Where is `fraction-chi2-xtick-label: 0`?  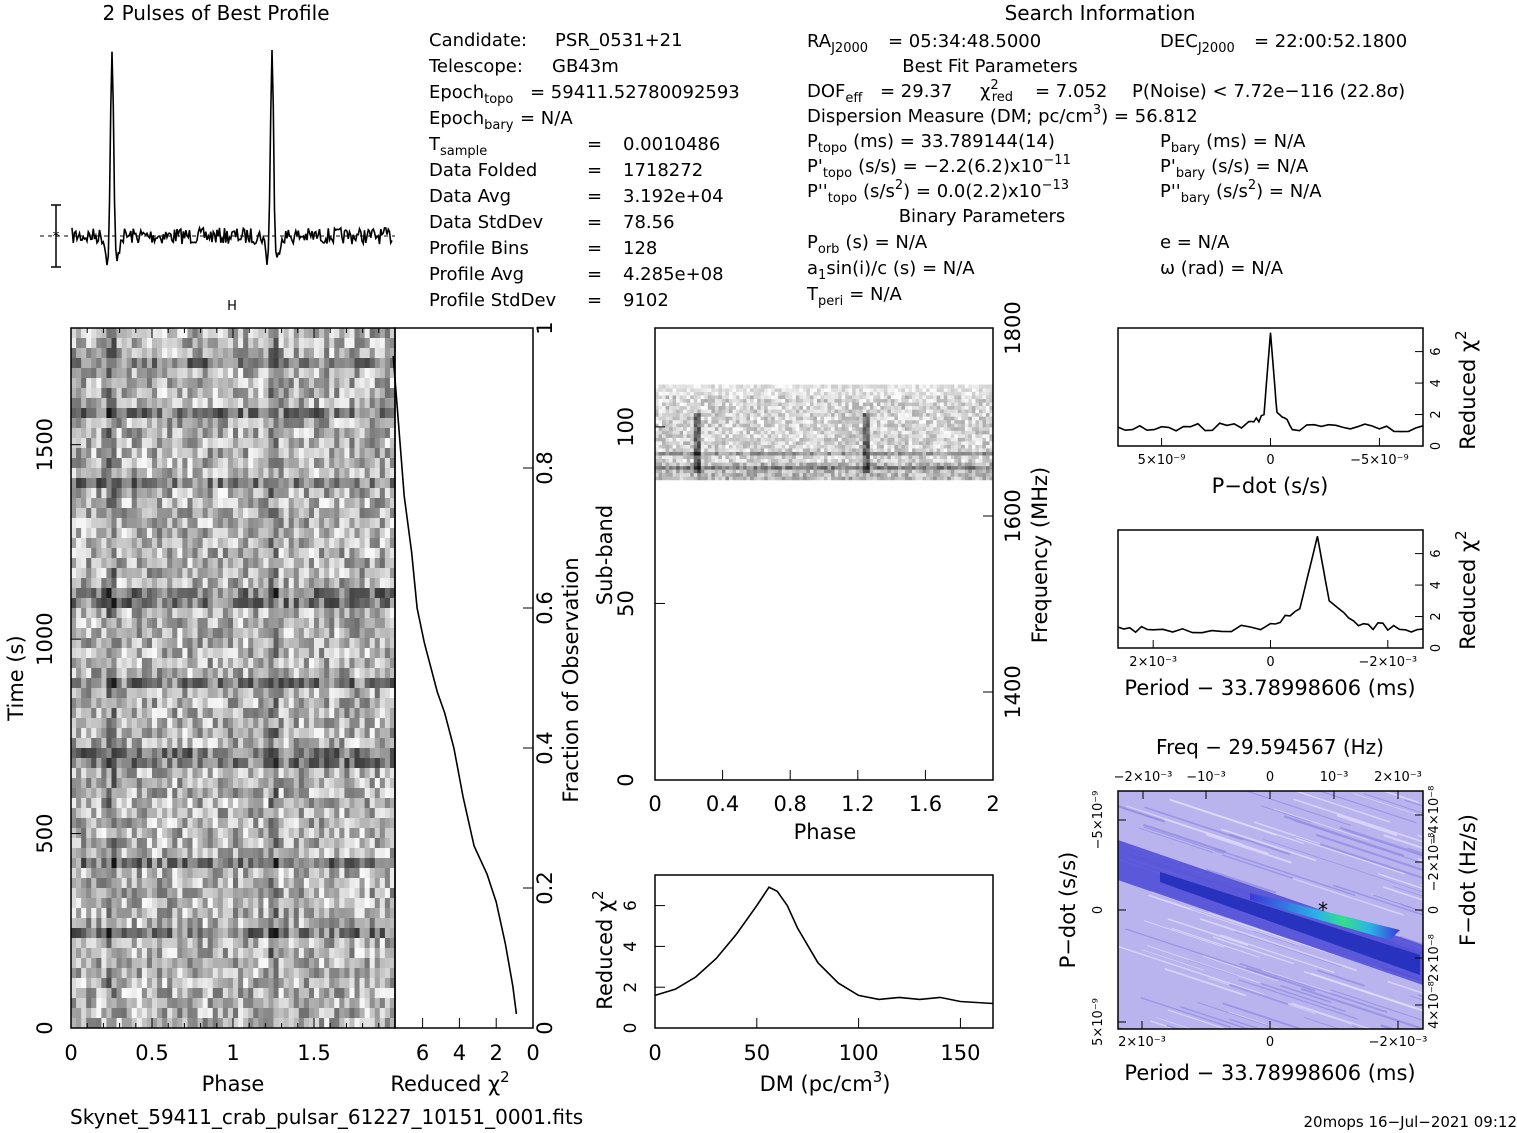
fraction-chi2-xtick-label: 0 is located at coordinates (532, 1053).